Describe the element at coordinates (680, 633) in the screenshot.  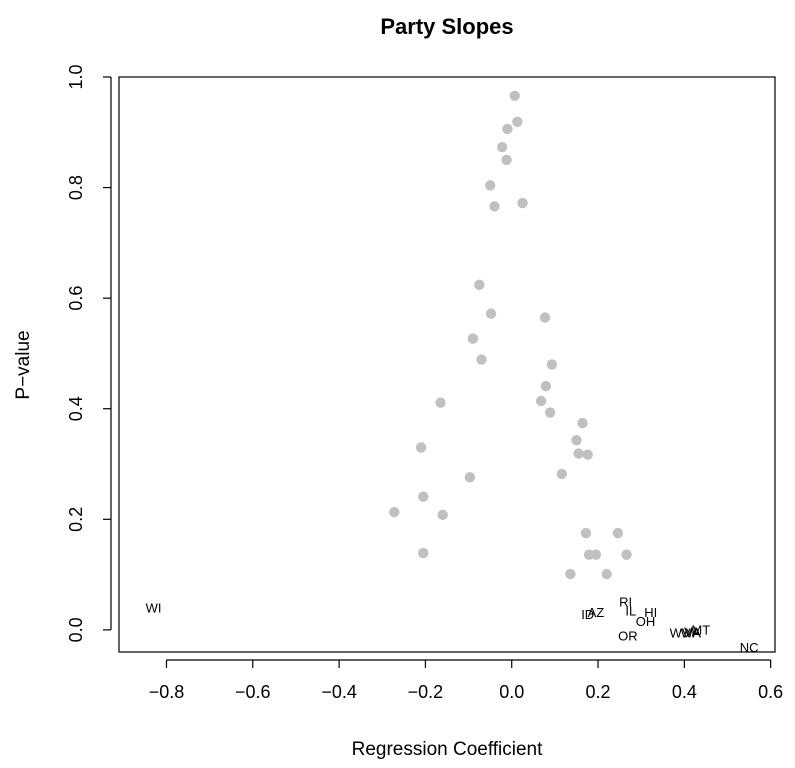
I see `state-label: WV` at that location.